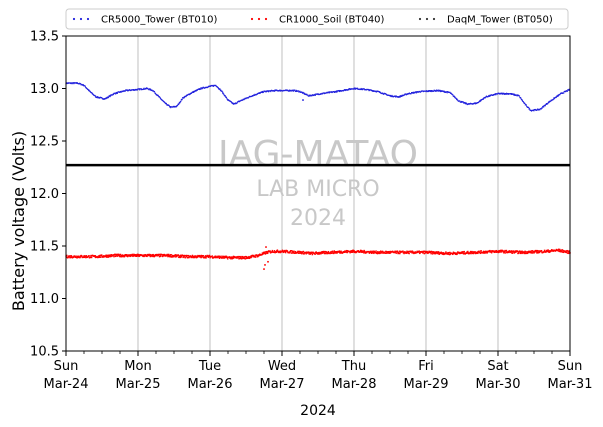 The height and width of the screenshot is (427, 603). I want to click on x-tick-label-date: Mar-28, so click(354, 384).